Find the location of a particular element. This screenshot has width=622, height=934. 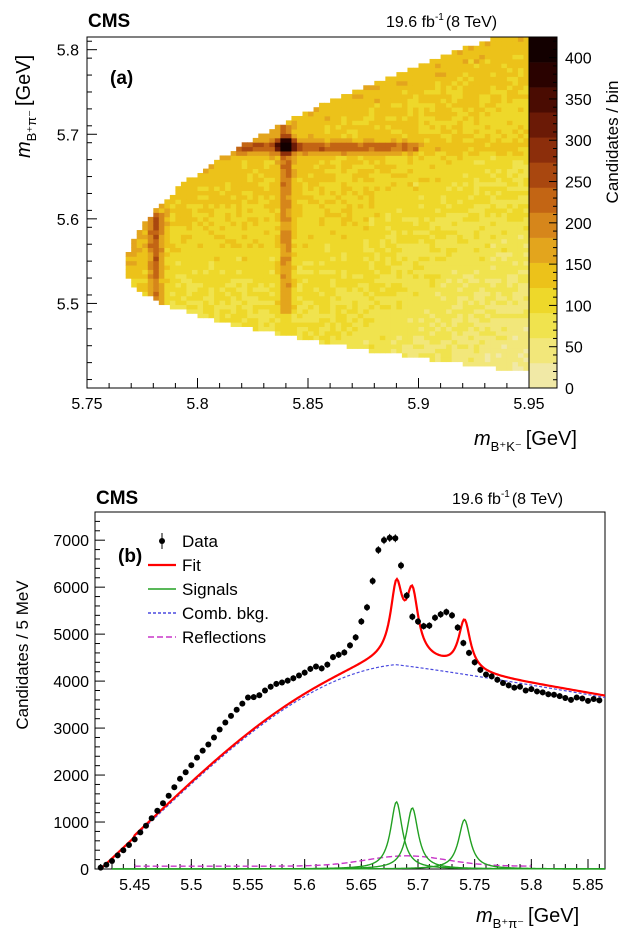

fit-y-tick-label: 4000 is located at coordinates (71, 682).